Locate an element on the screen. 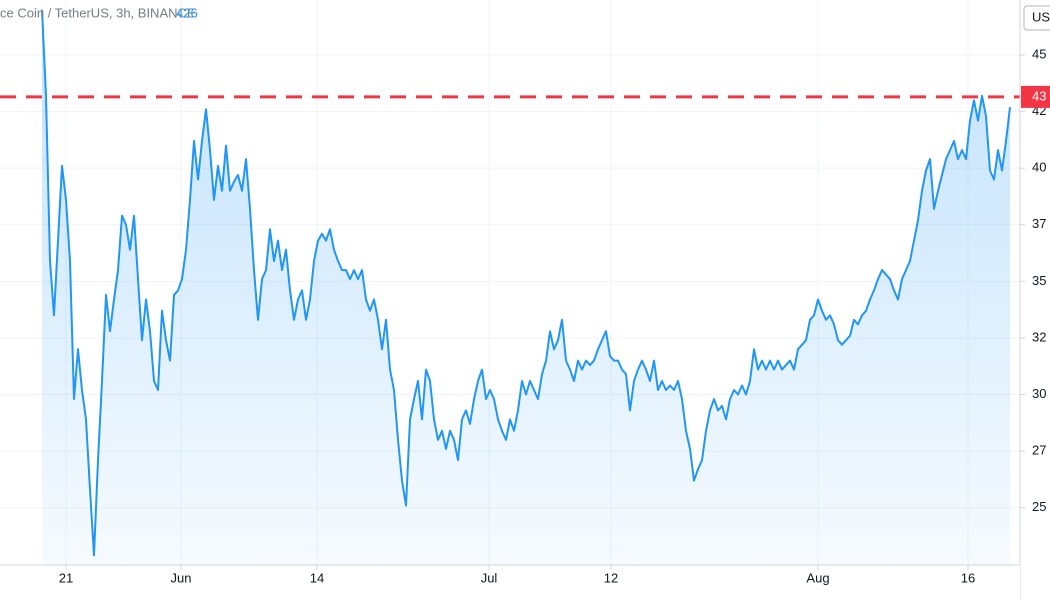 Image resolution: width=1050 pixels, height=600 pixels. price-tag is located at coordinates (1035, 96).